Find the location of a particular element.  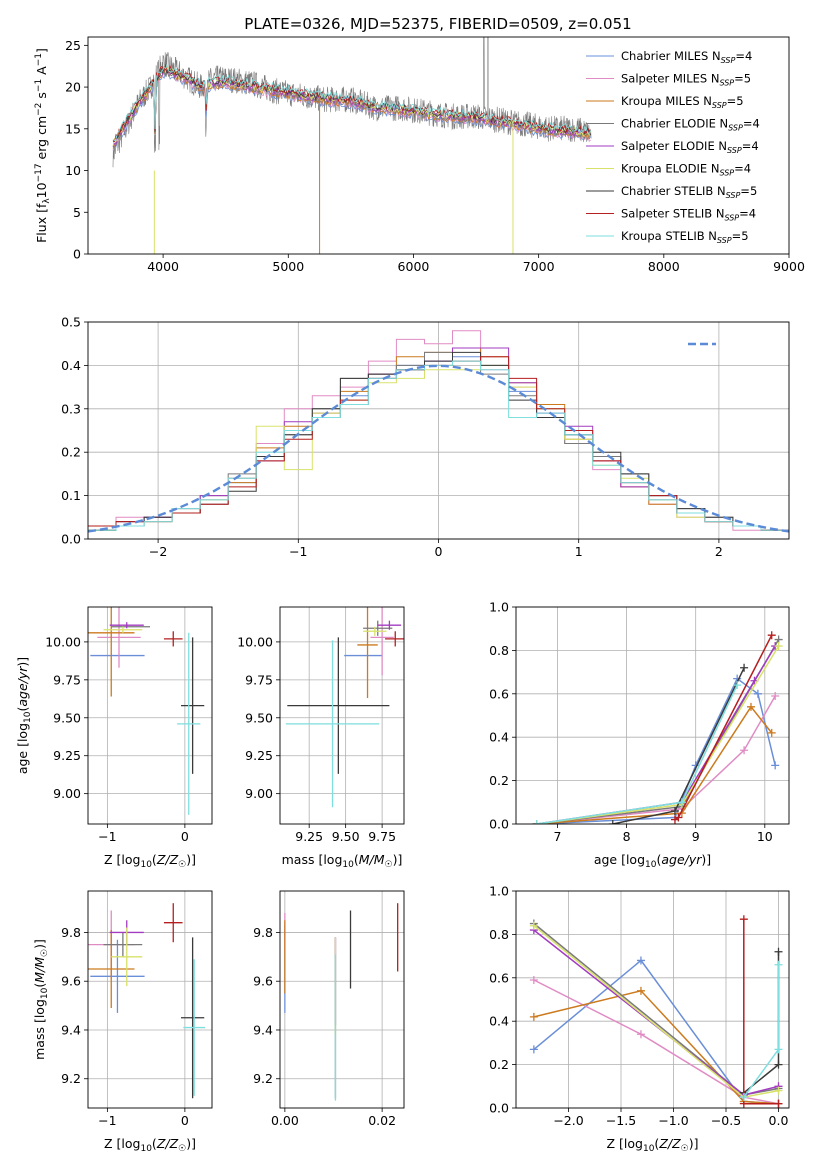

x-tick-label: 7000 is located at coordinates (539, 266).